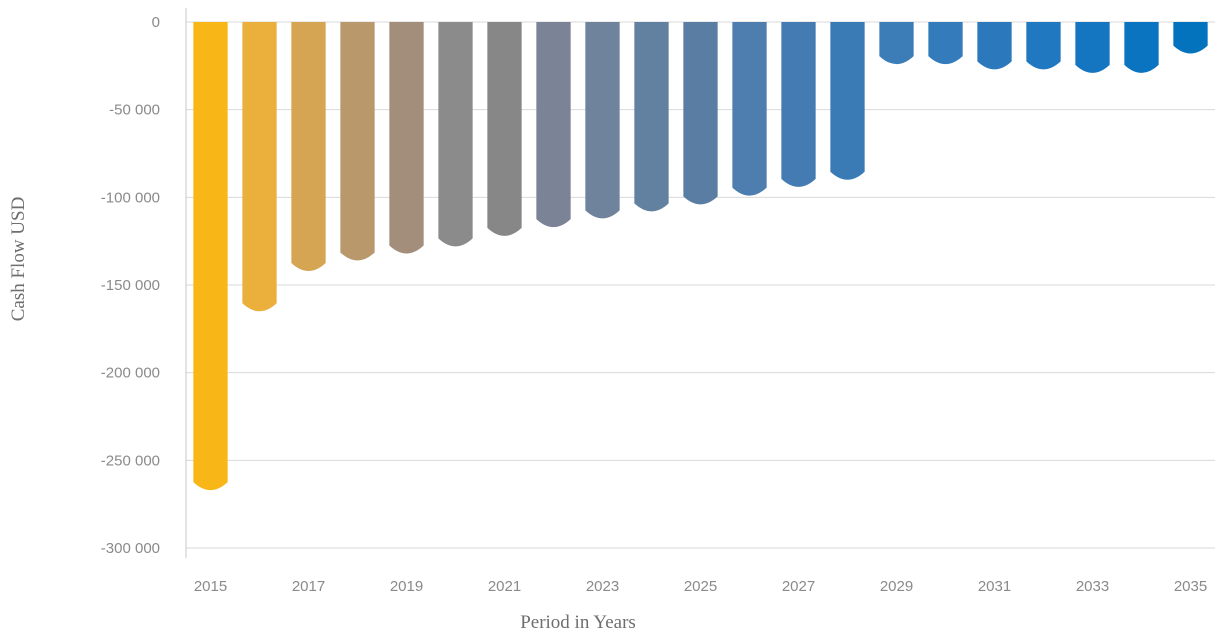  What do you see at coordinates (553, 125) in the screenshot?
I see `bar-2022` at bounding box center [553, 125].